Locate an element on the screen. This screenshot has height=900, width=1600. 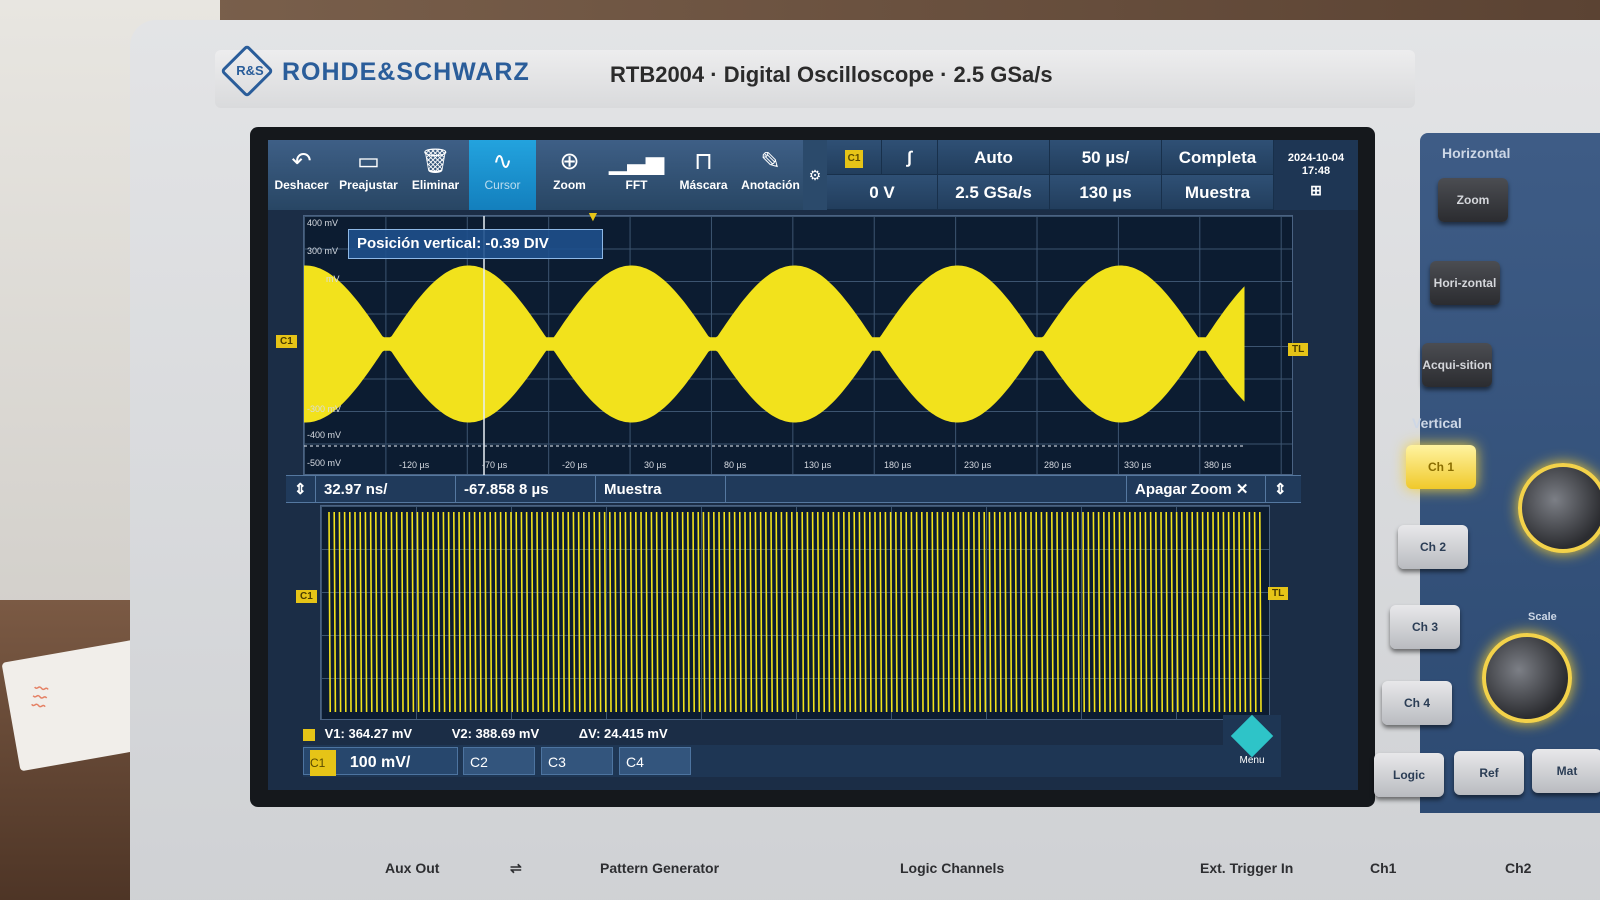
ref-hw-button: Ref is located at coordinates (1489, 773).